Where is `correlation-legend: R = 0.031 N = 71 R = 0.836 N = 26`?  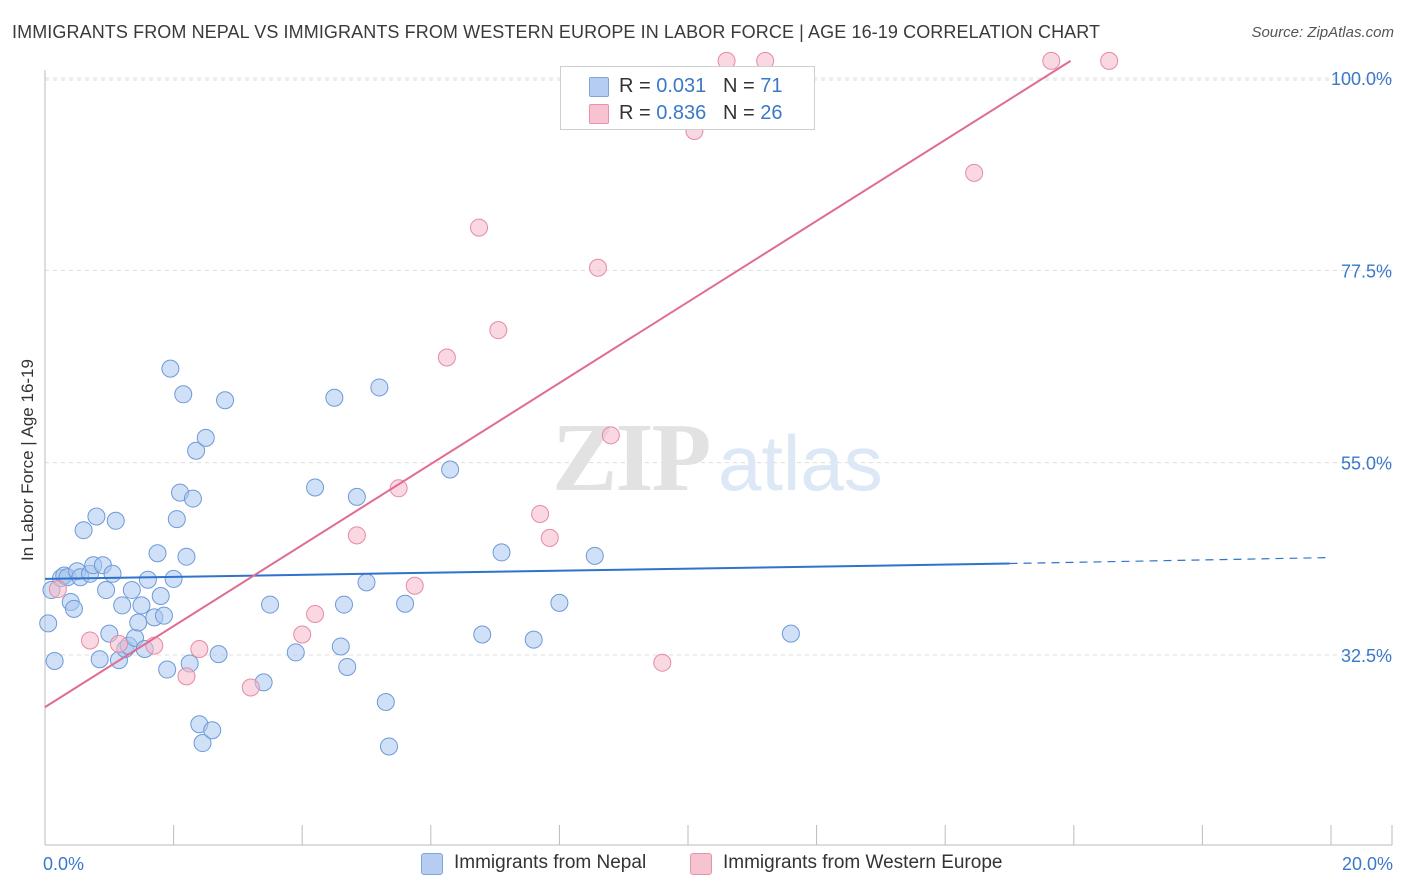 correlation-legend: R = 0.031 N = 71 R = 0.836 N = 26 is located at coordinates (687, 98).